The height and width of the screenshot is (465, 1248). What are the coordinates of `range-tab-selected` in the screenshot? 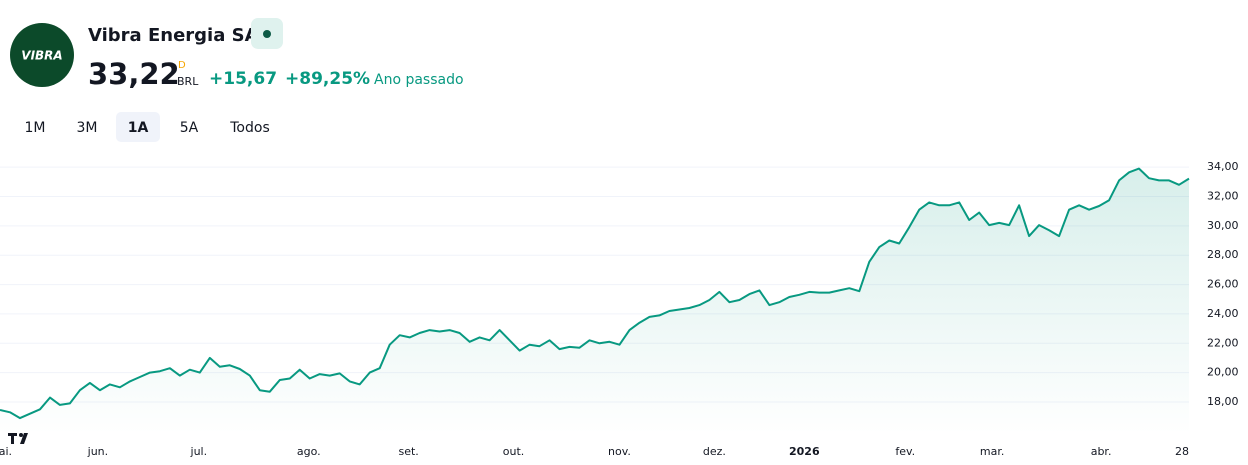 It's located at (138, 127).